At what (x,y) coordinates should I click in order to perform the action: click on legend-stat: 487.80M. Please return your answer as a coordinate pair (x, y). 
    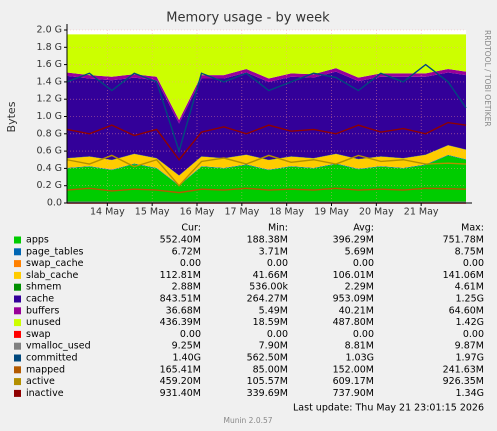
    Looking at the image, I should click on (353, 322).